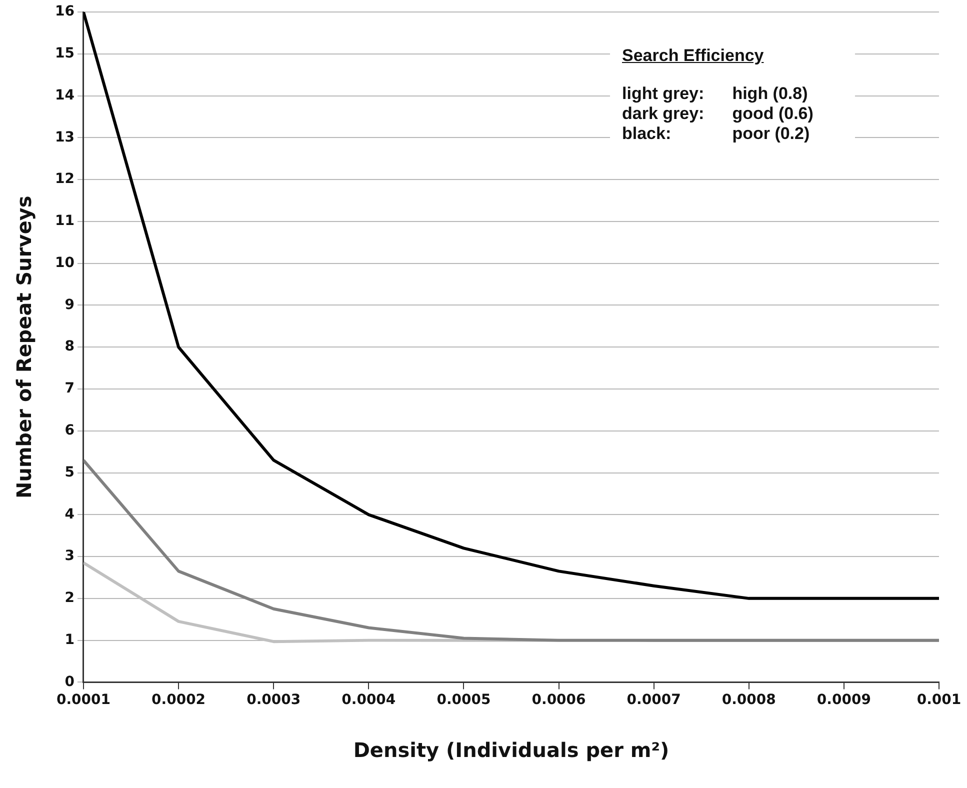  What do you see at coordinates (647, 134) in the screenshot?
I see `annotation: black:` at bounding box center [647, 134].